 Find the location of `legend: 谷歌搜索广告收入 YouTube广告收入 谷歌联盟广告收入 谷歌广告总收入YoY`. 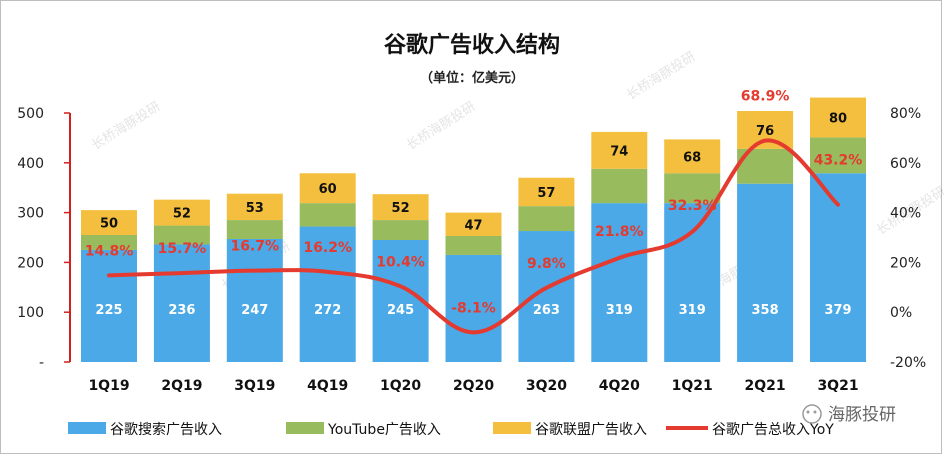

legend: 谷歌搜索广告收入 YouTube广告收入 谷歌联盟广告收入 谷歌广告总收入YoY is located at coordinates (451, 429).